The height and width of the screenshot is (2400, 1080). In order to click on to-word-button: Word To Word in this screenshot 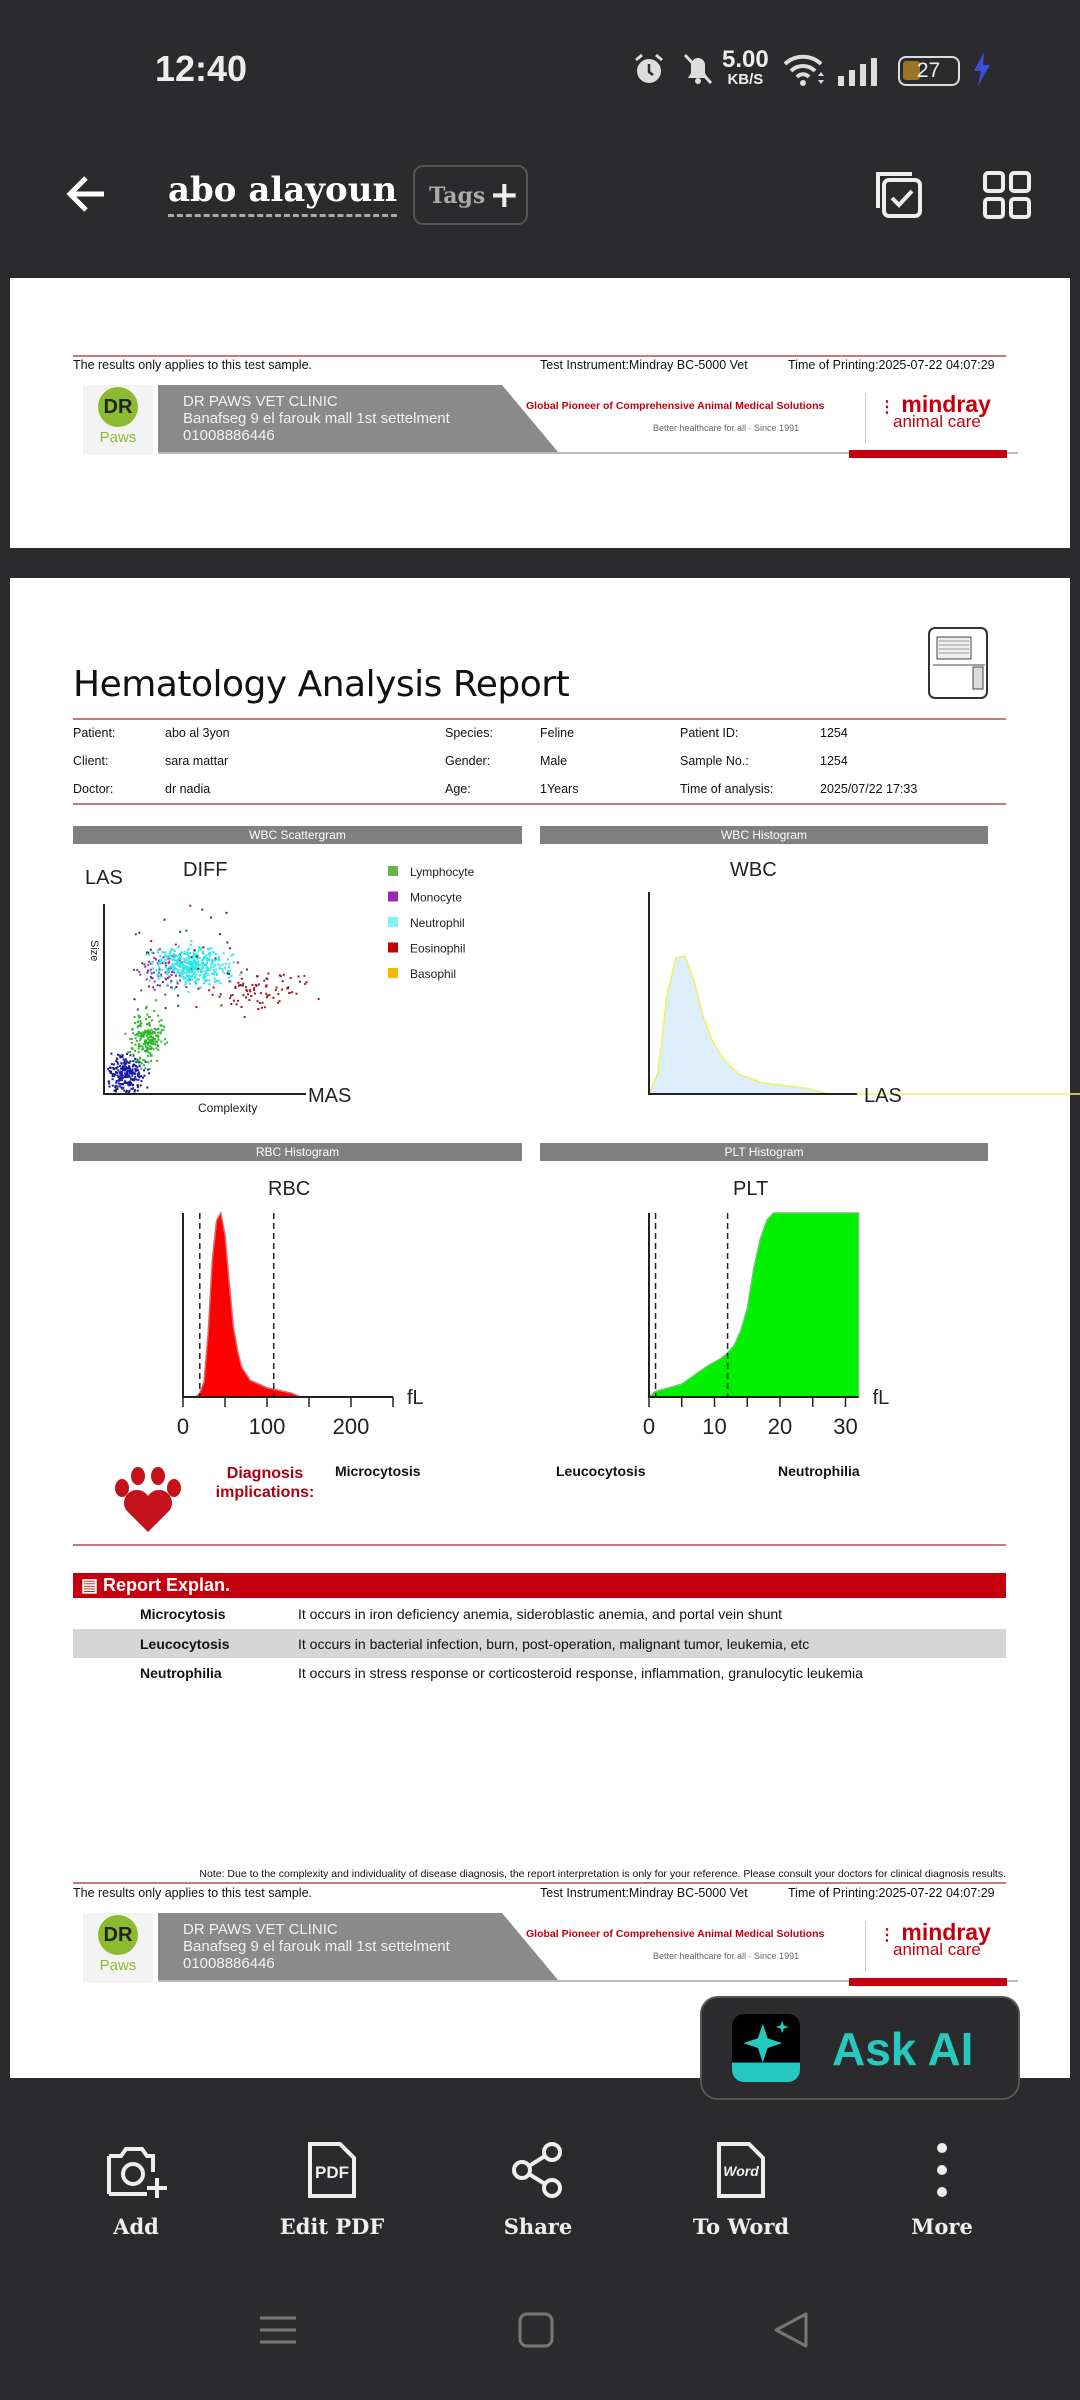, I will do `click(741, 2189)`.